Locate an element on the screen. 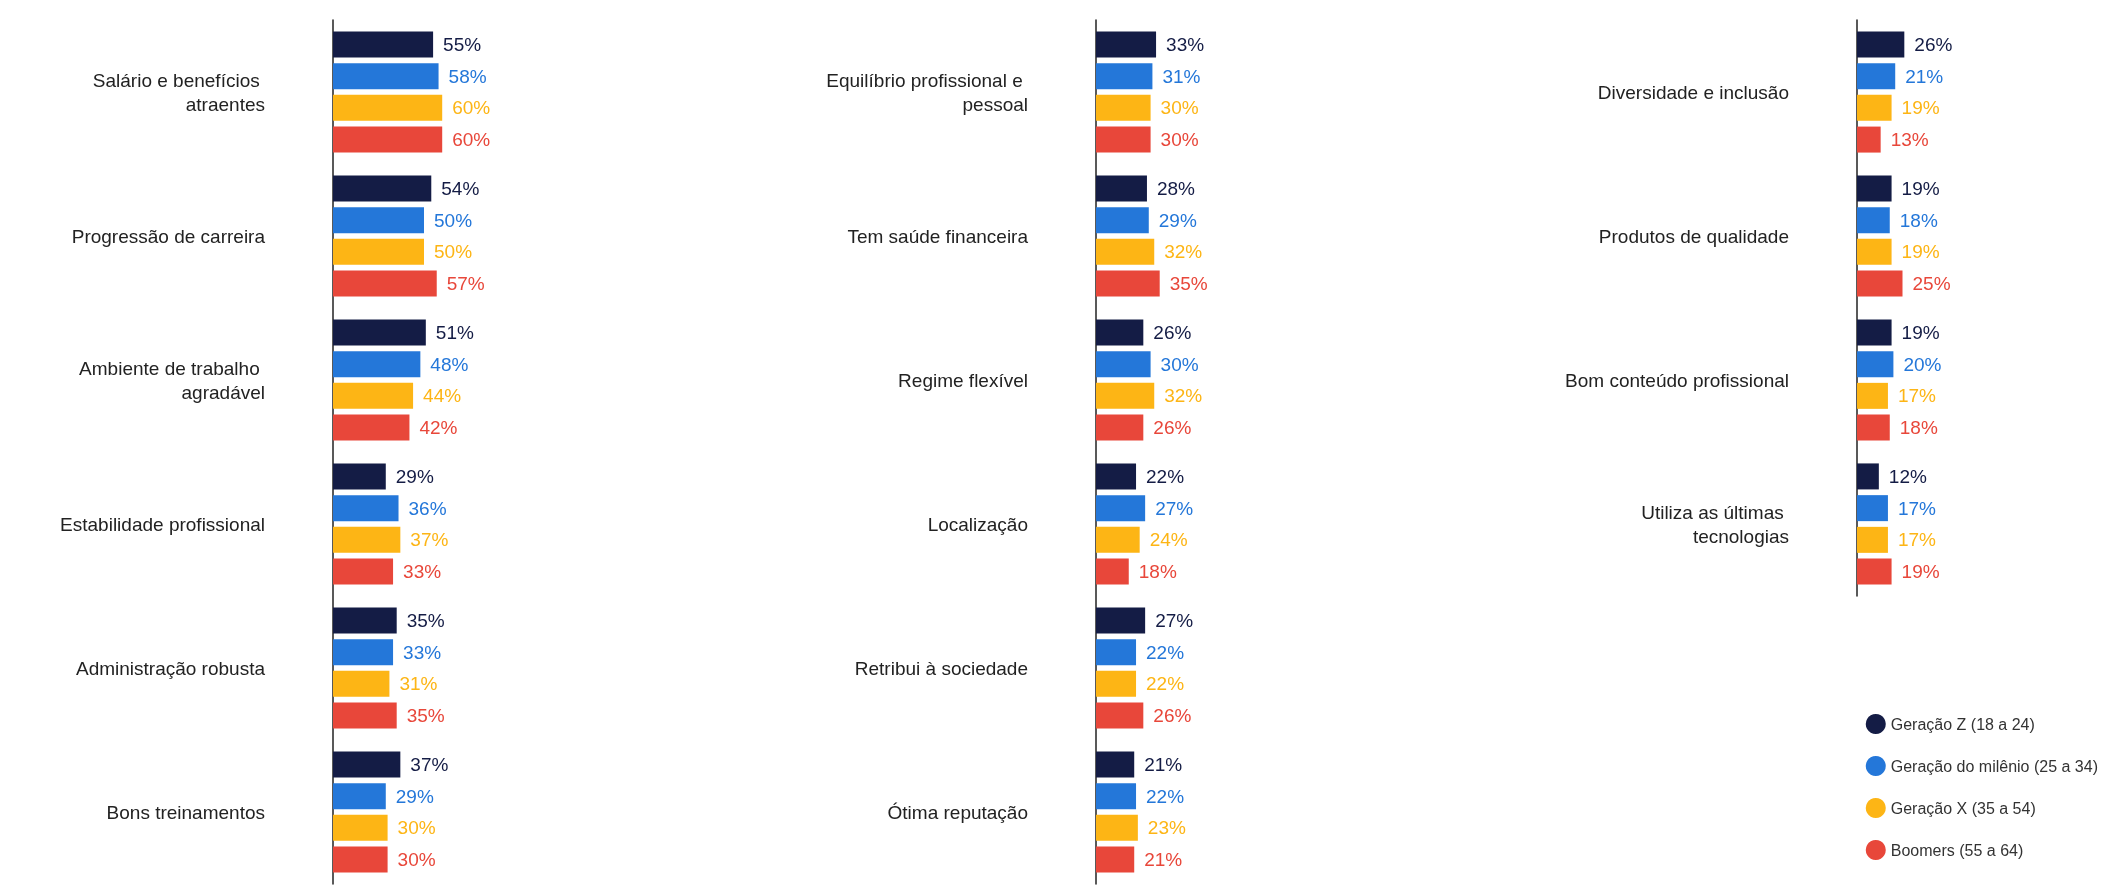  y-tick-label: Tem saúde financeira is located at coordinates (938, 236).